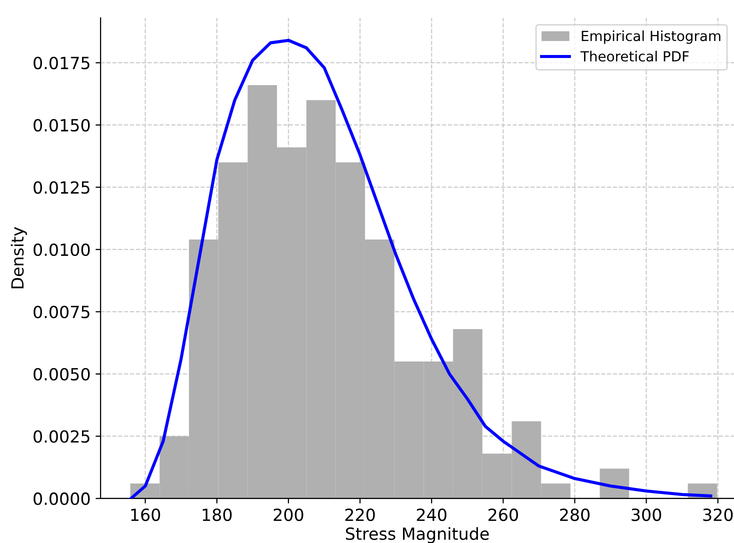 The width and height of the screenshot is (734, 543). What do you see at coordinates (718, 515) in the screenshot?
I see `x-tick-label: 320` at bounding box center [718, 515].